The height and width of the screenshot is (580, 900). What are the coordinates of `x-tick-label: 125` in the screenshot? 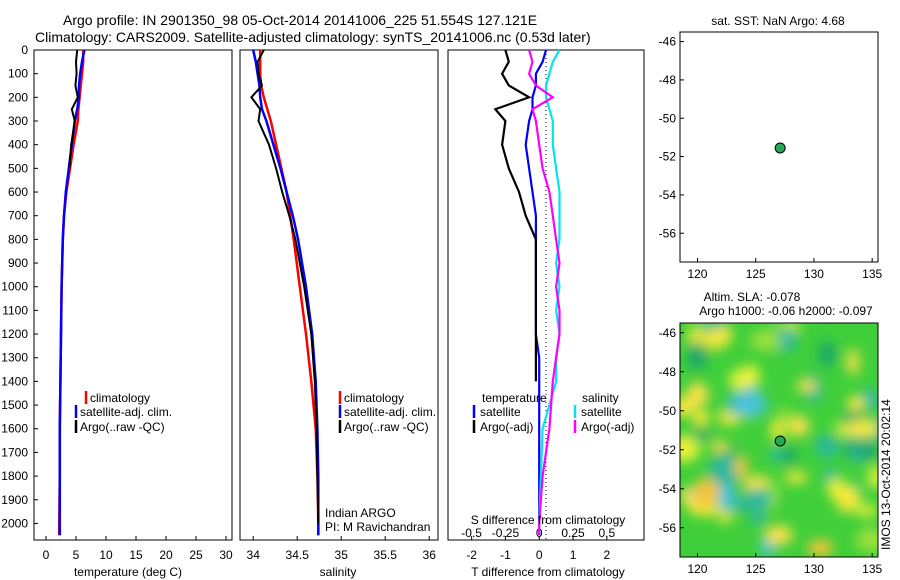 It's located at (756, 274).